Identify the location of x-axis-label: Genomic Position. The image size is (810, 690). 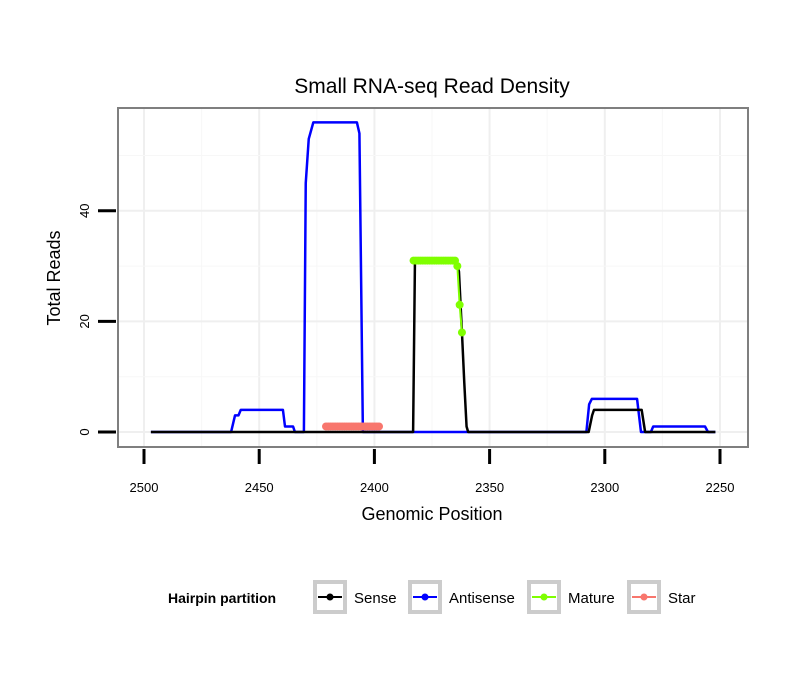
(431, 514).